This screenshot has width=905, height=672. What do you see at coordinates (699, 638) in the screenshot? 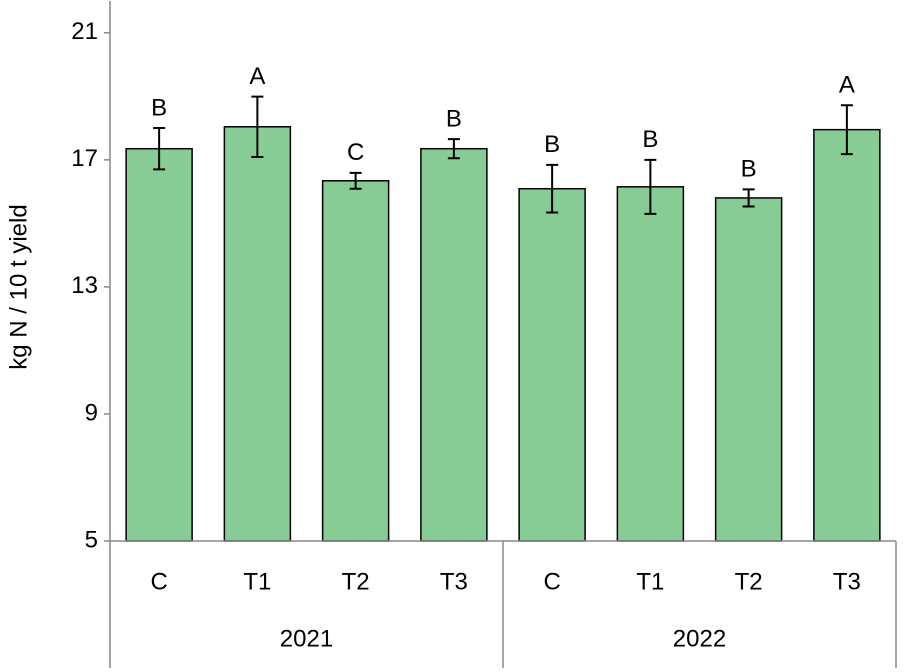
I see `group-label: 2022` at bounding box center [699, 638].